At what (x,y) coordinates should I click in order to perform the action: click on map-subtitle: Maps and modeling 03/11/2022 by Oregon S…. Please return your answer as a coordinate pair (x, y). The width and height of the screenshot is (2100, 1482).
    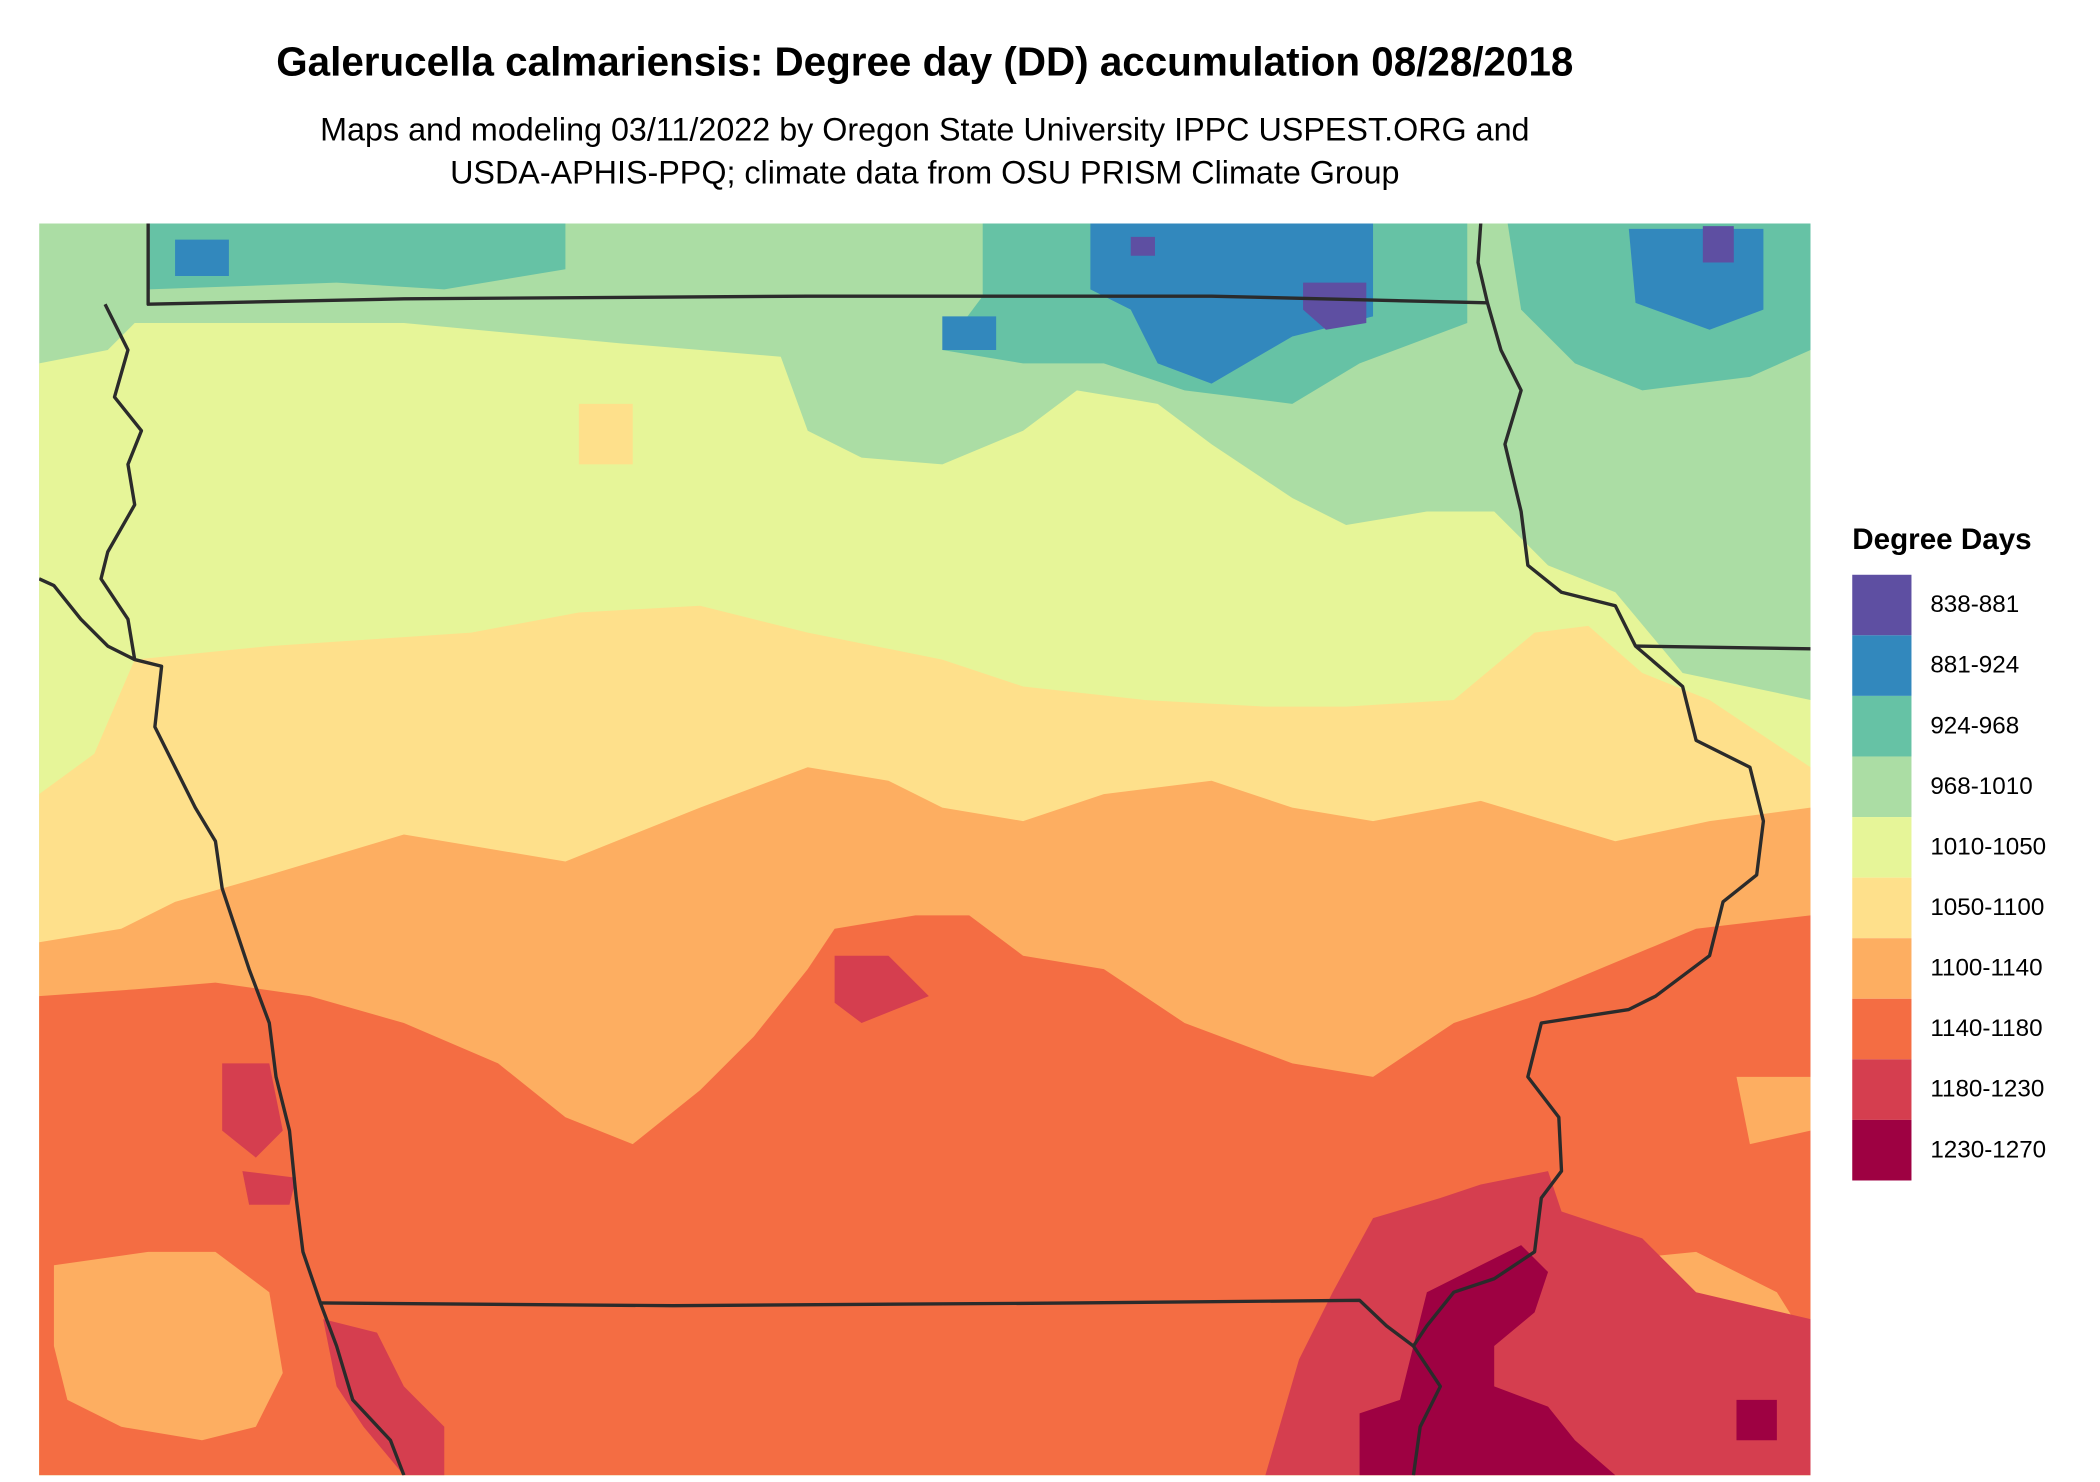
    Looking at the image, I should click on (924, 129).